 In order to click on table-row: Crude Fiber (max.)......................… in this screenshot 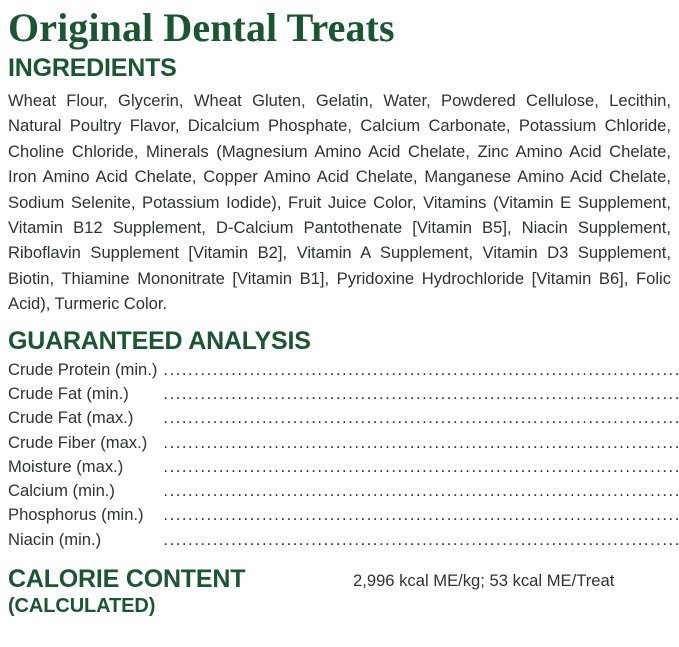, I will do `click(343, 445)`.